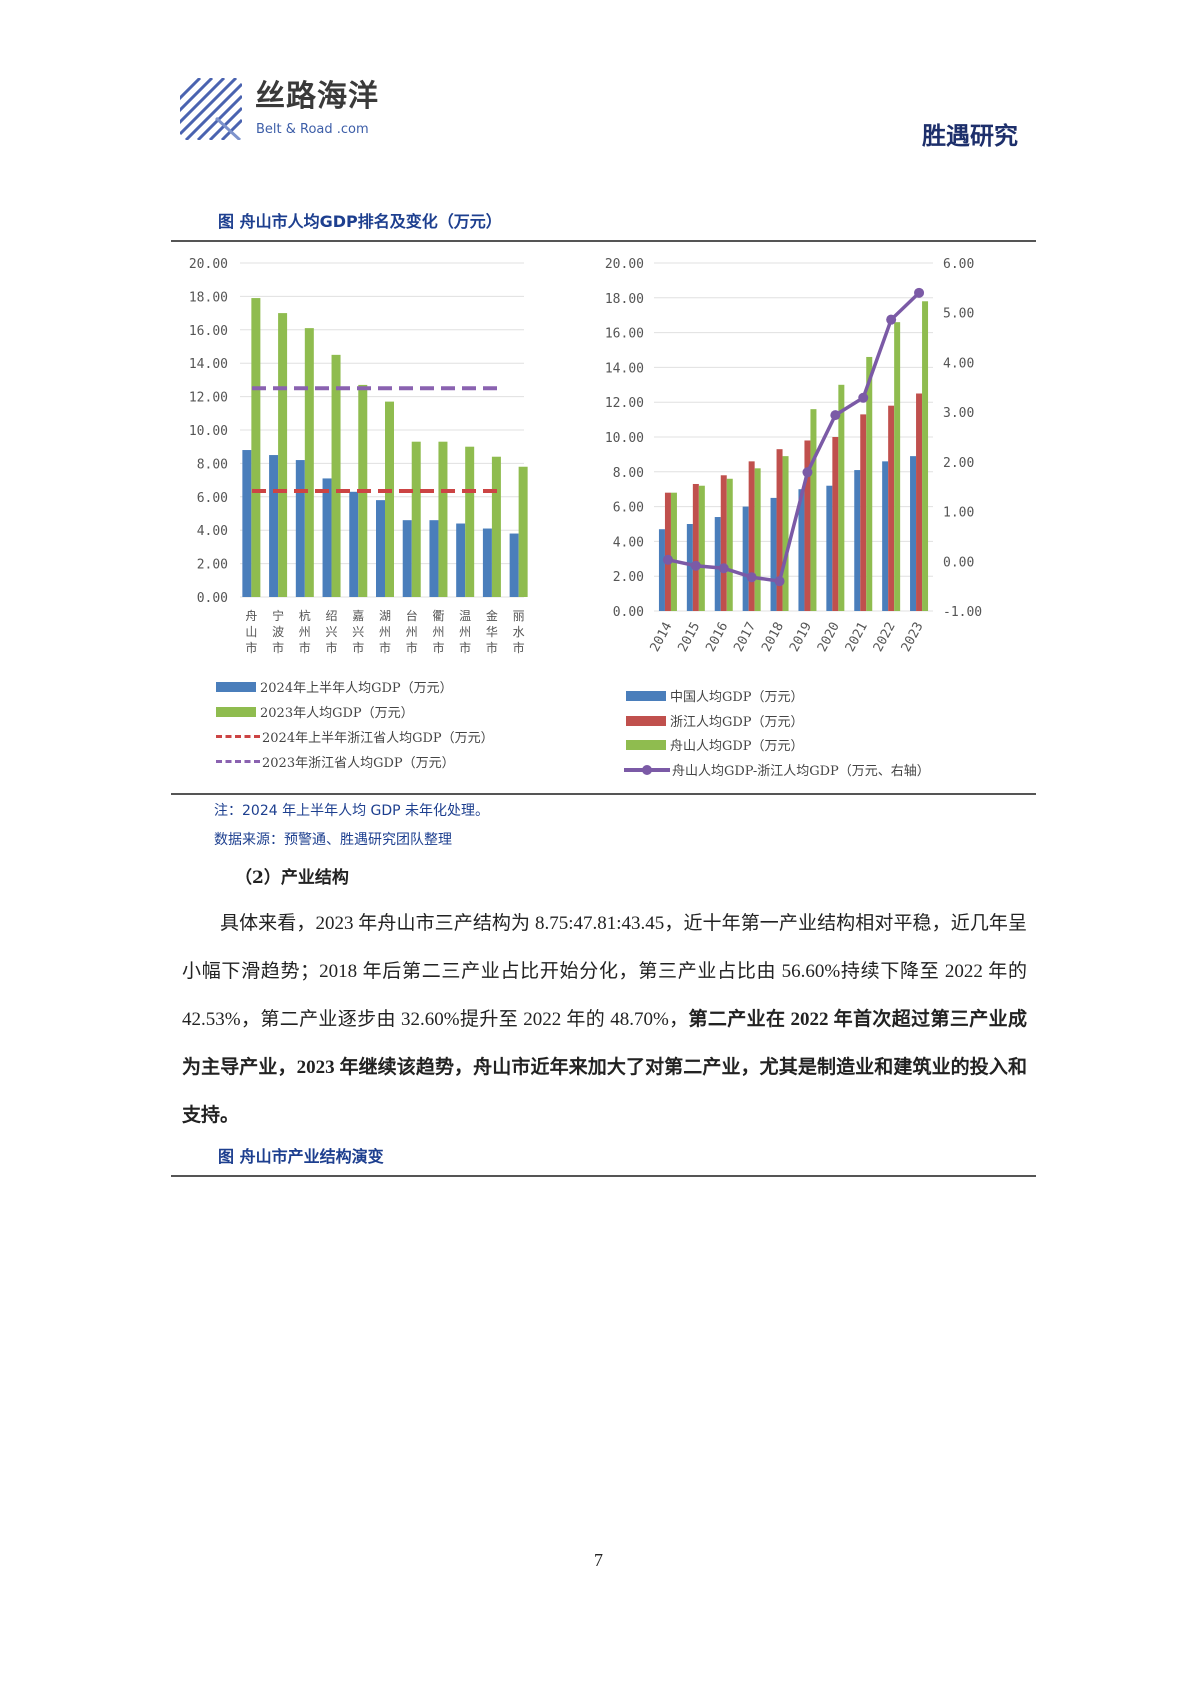 The width and height of the screenshot is (1200, 1698). Describe the element at coordinates (356, 688) in the screenshot. I see `legend-label: 2024年上半年人均GDP（万元）` at that location.